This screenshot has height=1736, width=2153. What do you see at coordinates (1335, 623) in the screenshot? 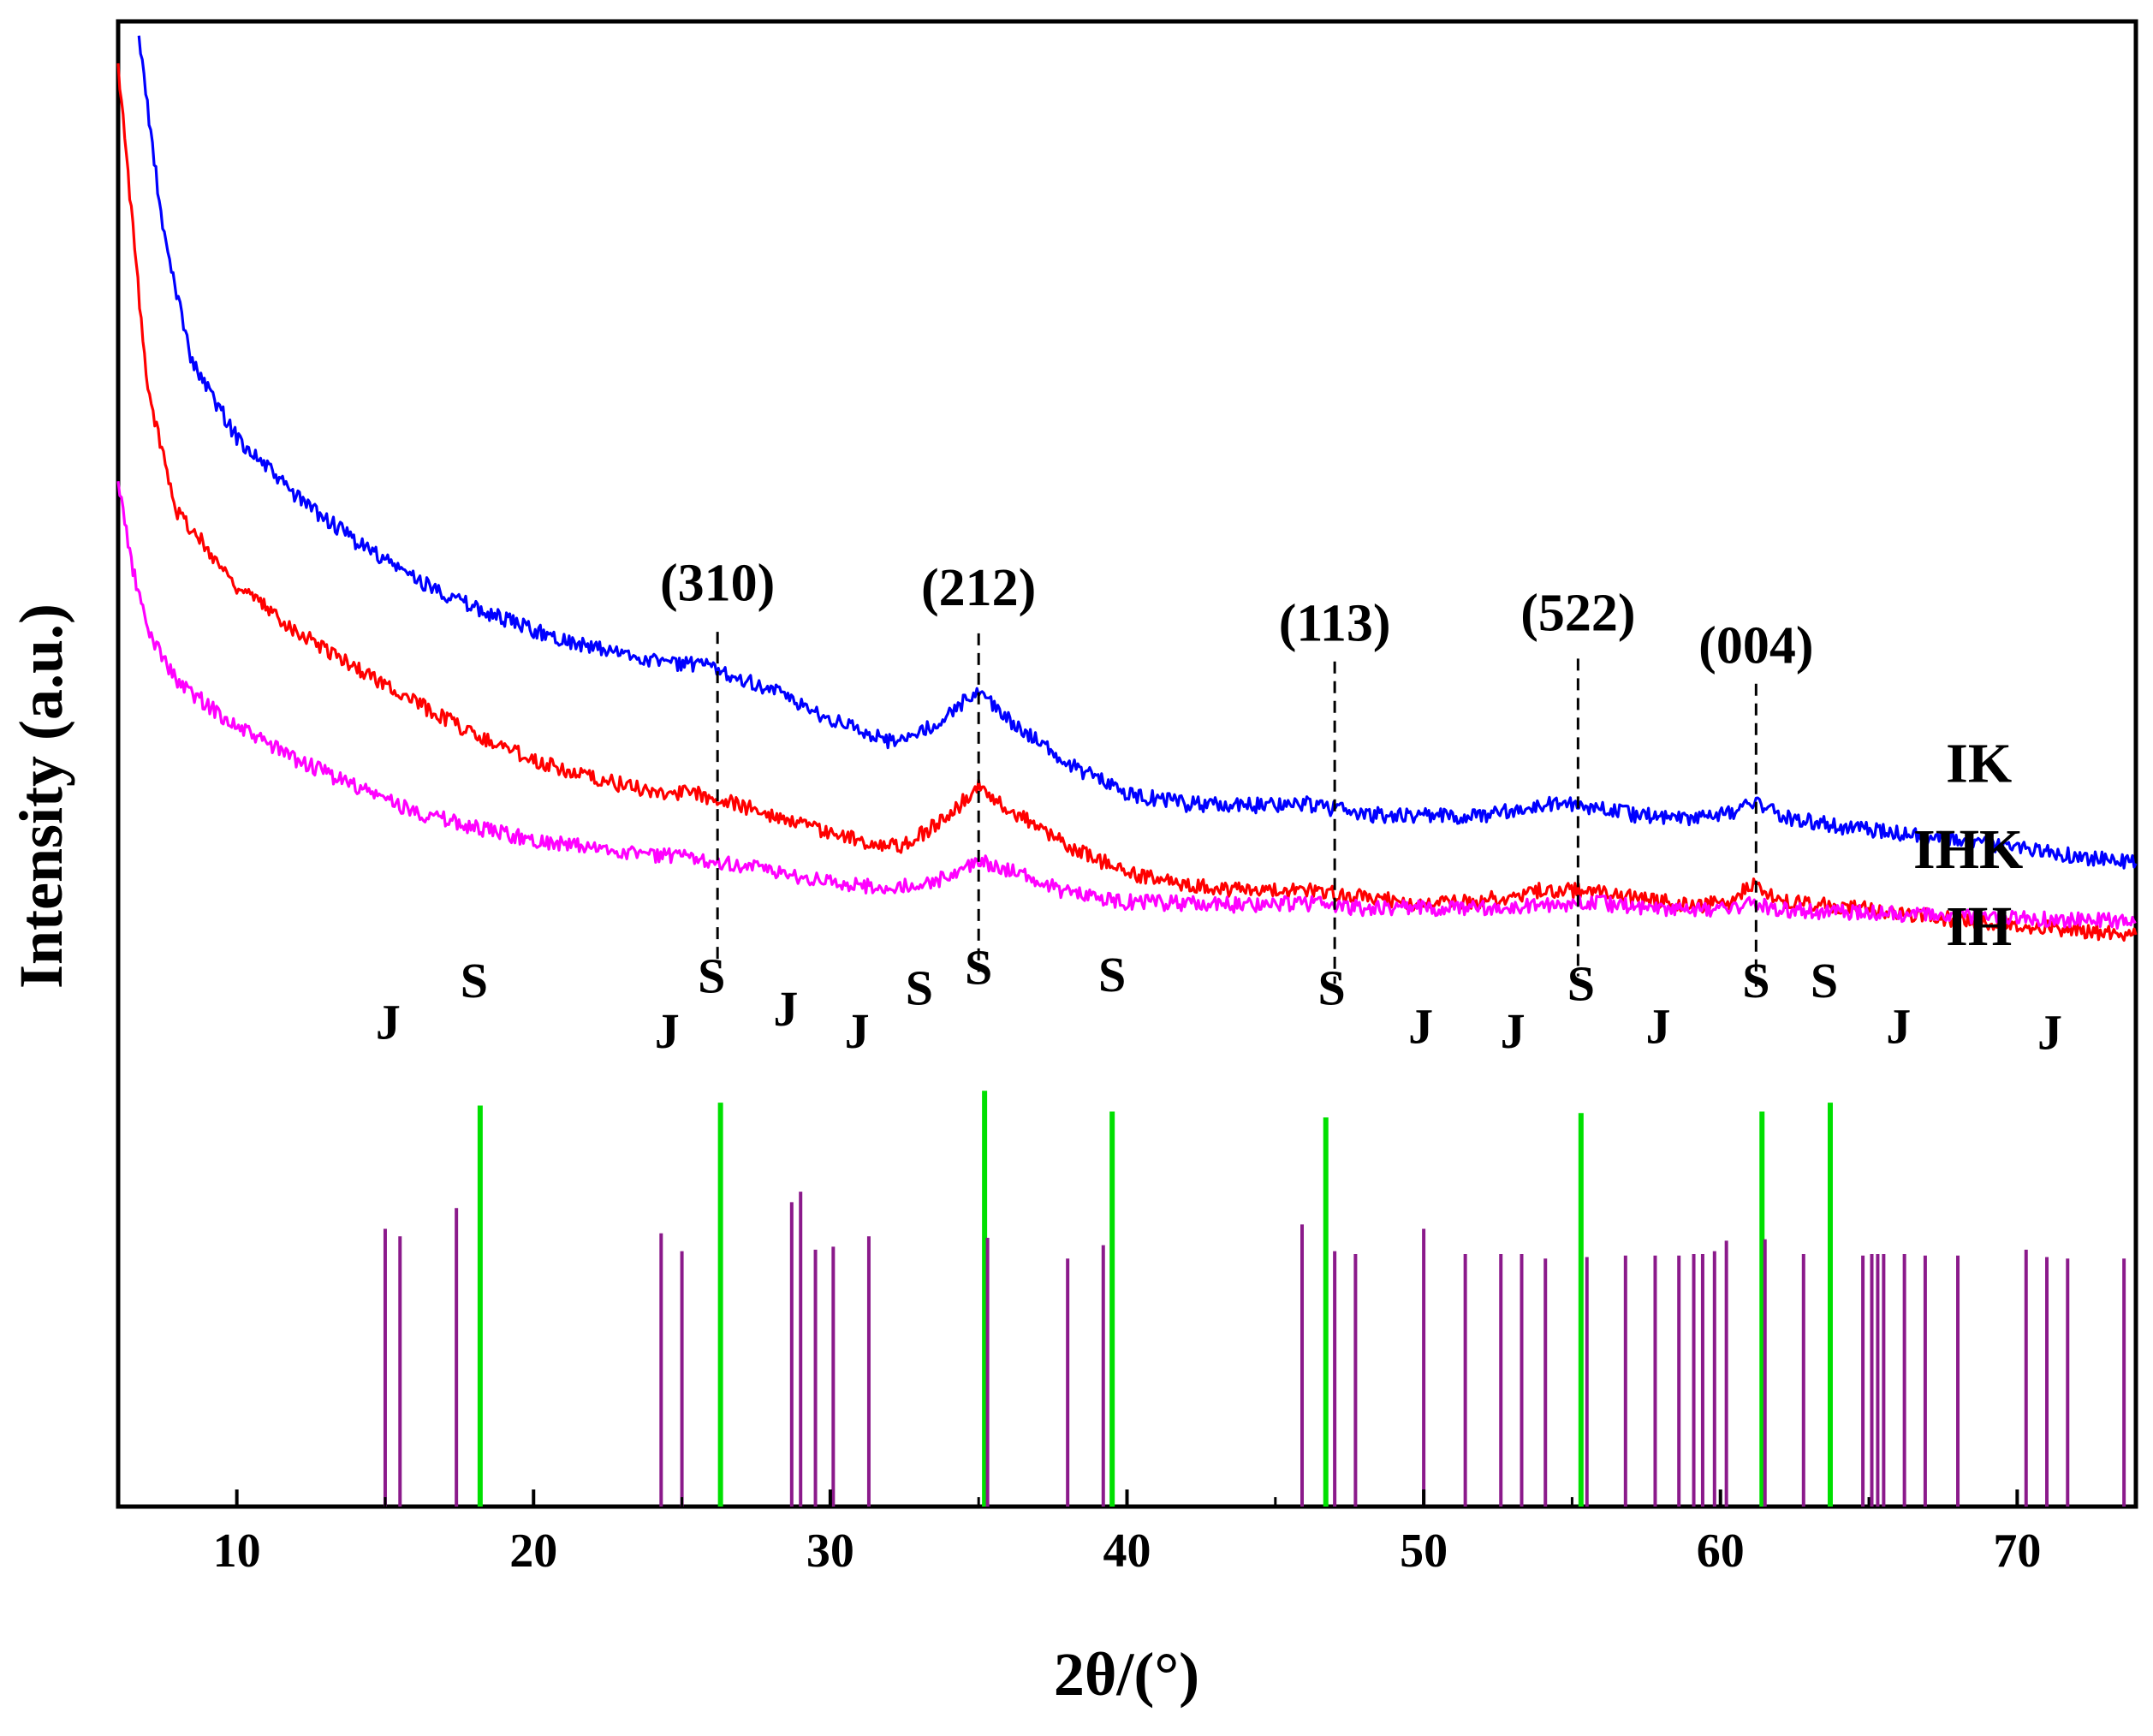
I see `peak-label: (113)` at bounding box center [1335, 623].